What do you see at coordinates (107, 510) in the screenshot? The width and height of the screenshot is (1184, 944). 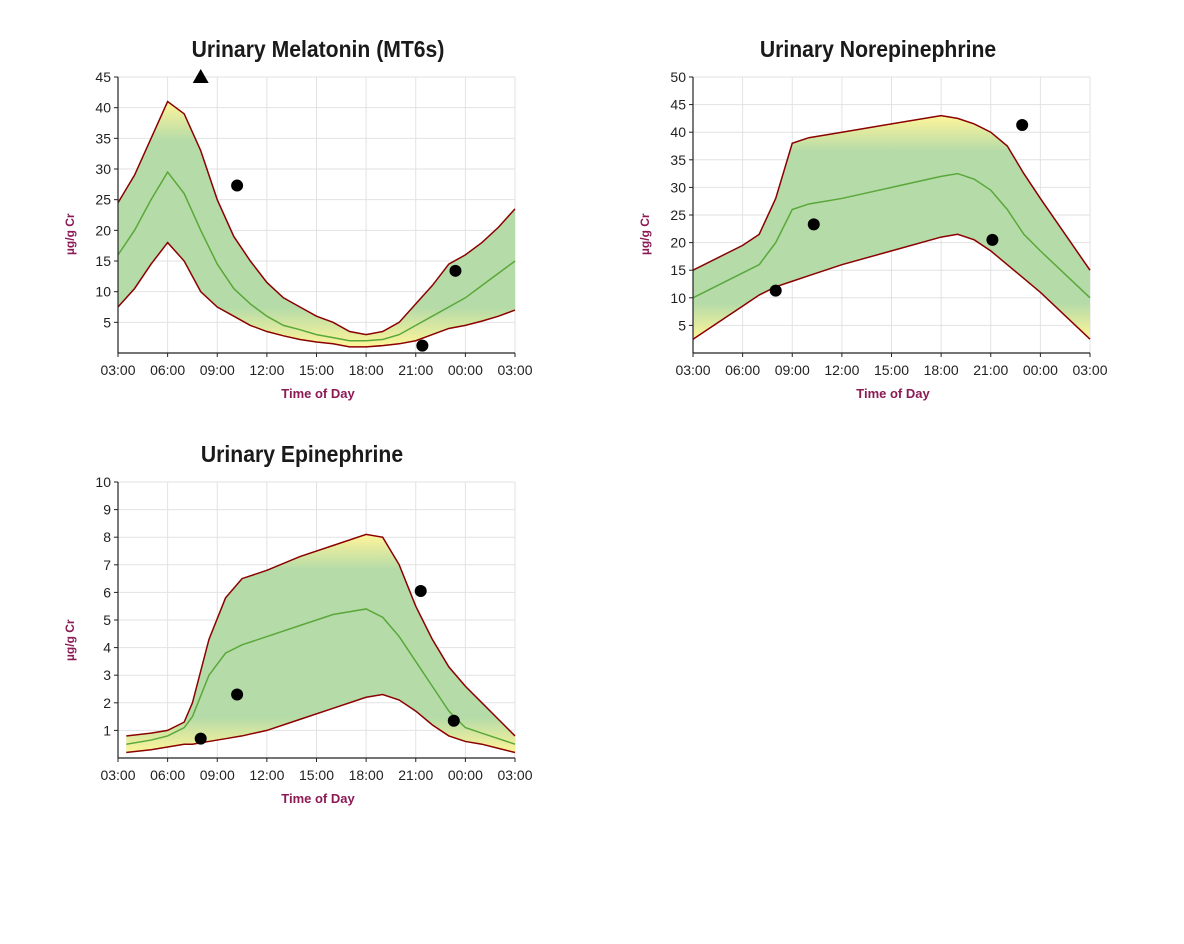 I see `y-tick-label: 9` at bounding box center [107, 510].